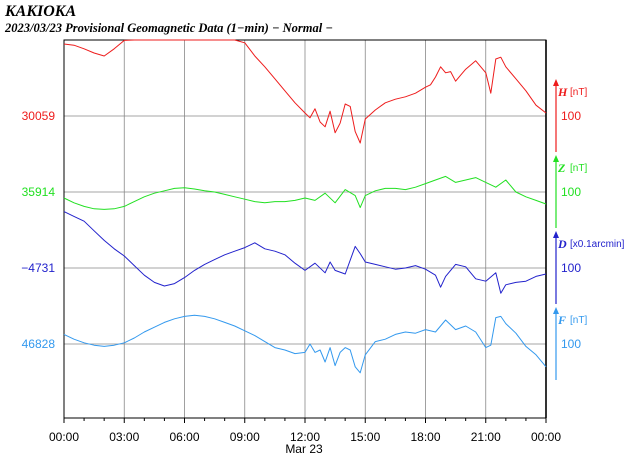  I want to click on scale-label-z: 100, so click(571, 192).